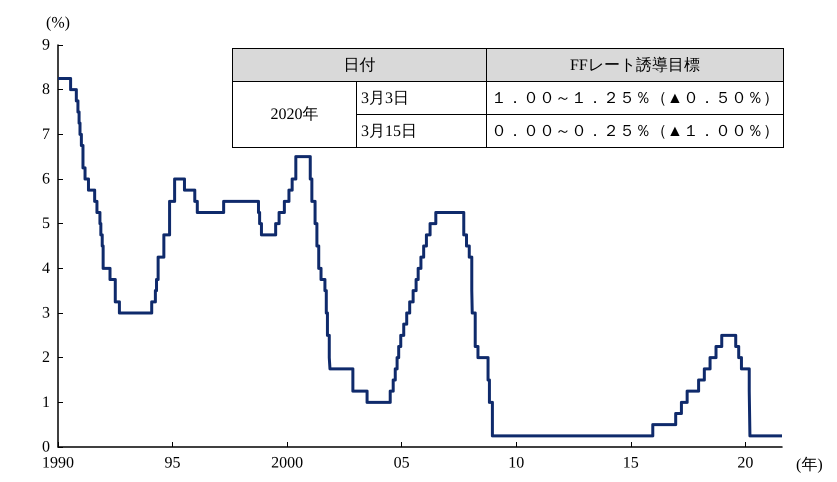 The image size is (837, 482). What do you see at coordinates (46, 268) in the screenshot?
I see `y-tick-label: 4` at bounding box center [46, 268].